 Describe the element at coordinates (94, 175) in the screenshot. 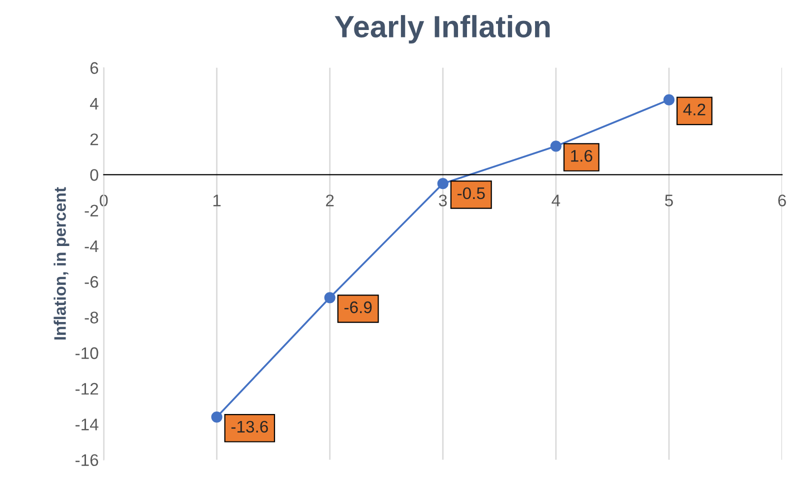

I see `y-tick-label: 0` at that location.